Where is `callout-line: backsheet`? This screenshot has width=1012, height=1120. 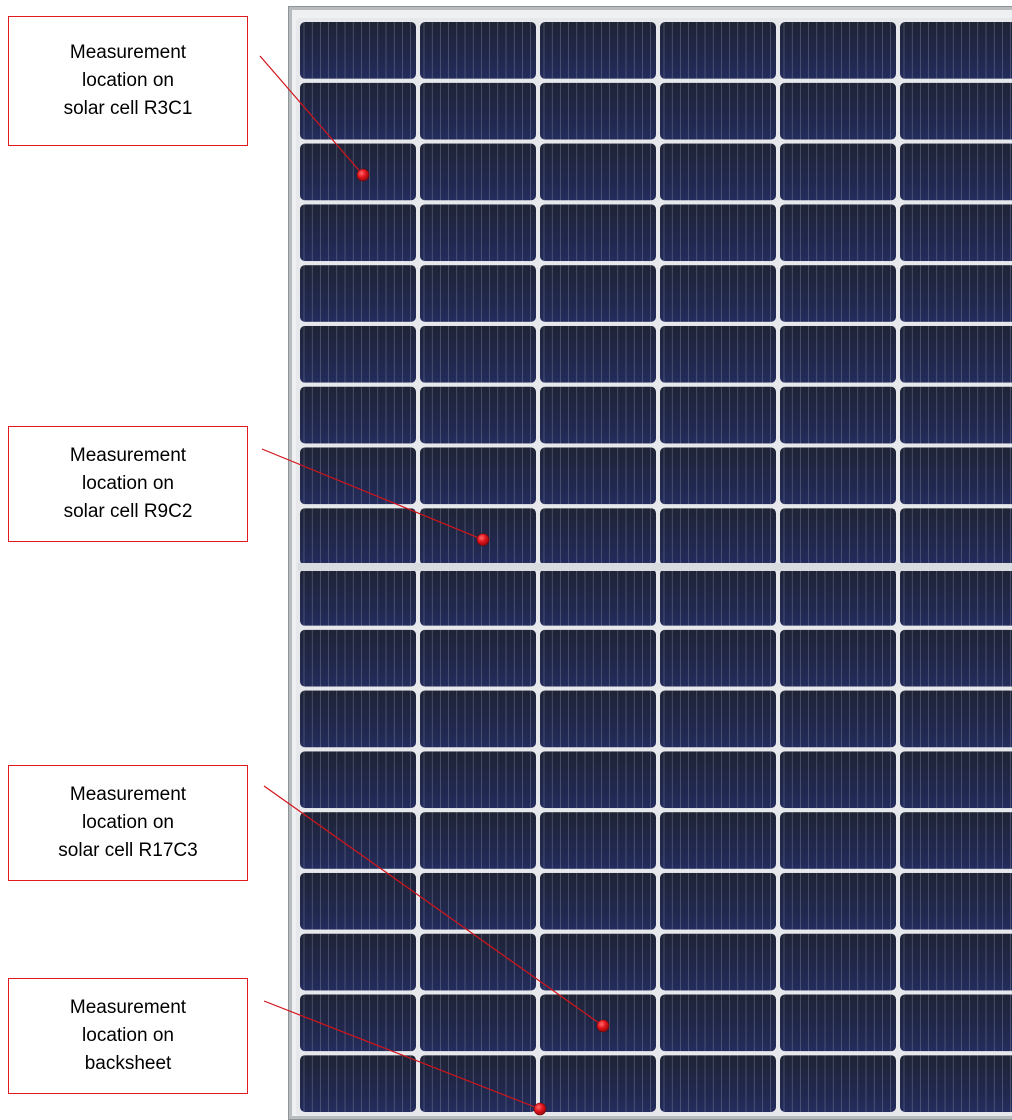
callout-line: backsheet is located at coordinates (128, 1063).